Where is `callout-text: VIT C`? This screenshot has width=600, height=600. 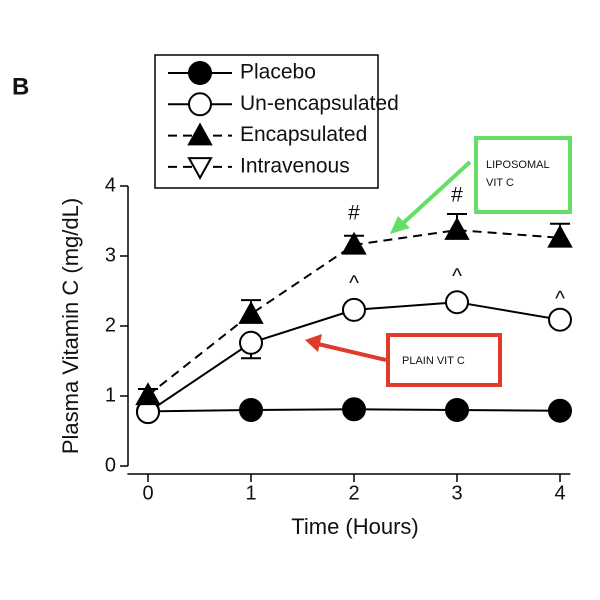 callout-text: VIT C is located at coordinates (500, 183).